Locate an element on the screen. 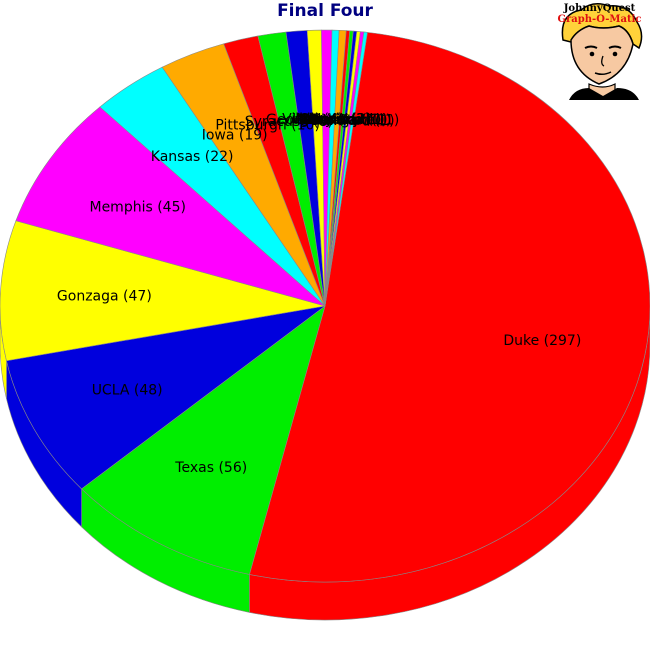 Image resolution: width=650 pixels, height=650 pixels. boy-face-icon is located at coordinates (602, 51).